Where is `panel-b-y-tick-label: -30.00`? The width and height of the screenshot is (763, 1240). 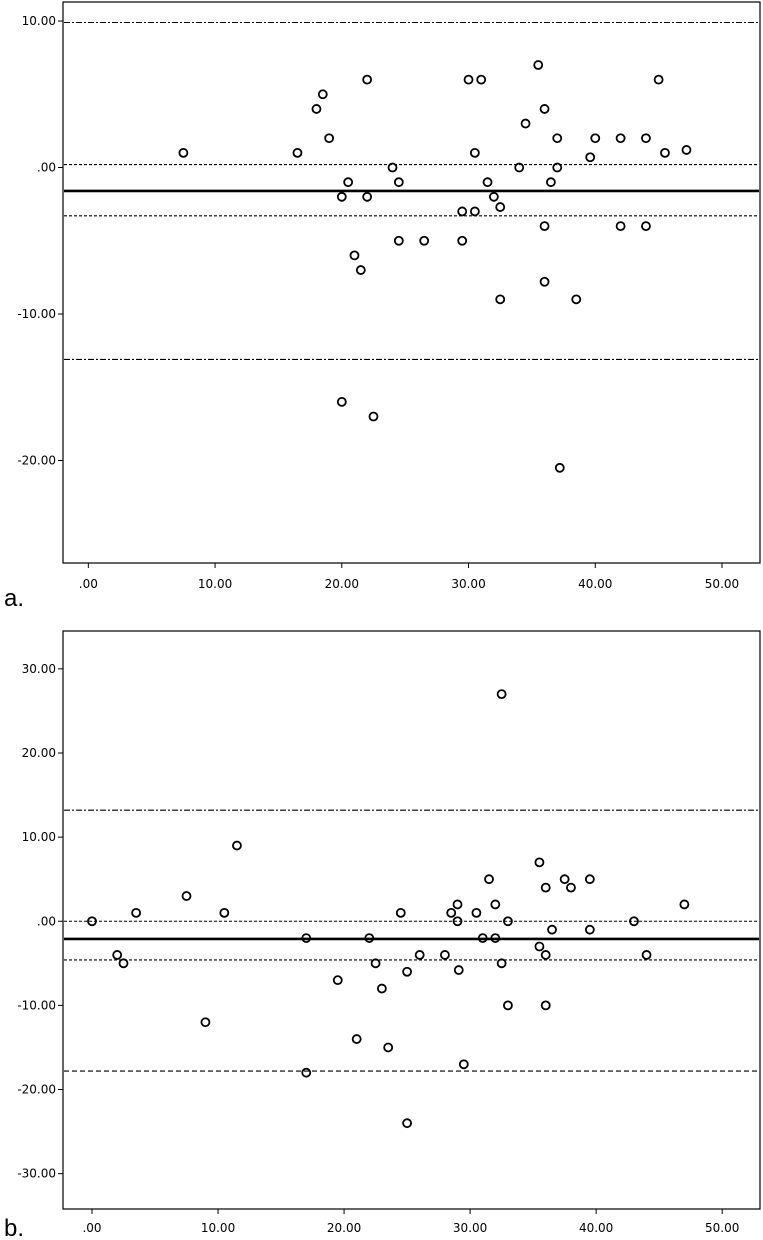 panel-b-y-tick-label: -30.00 is located at coordinates (36, 1174).